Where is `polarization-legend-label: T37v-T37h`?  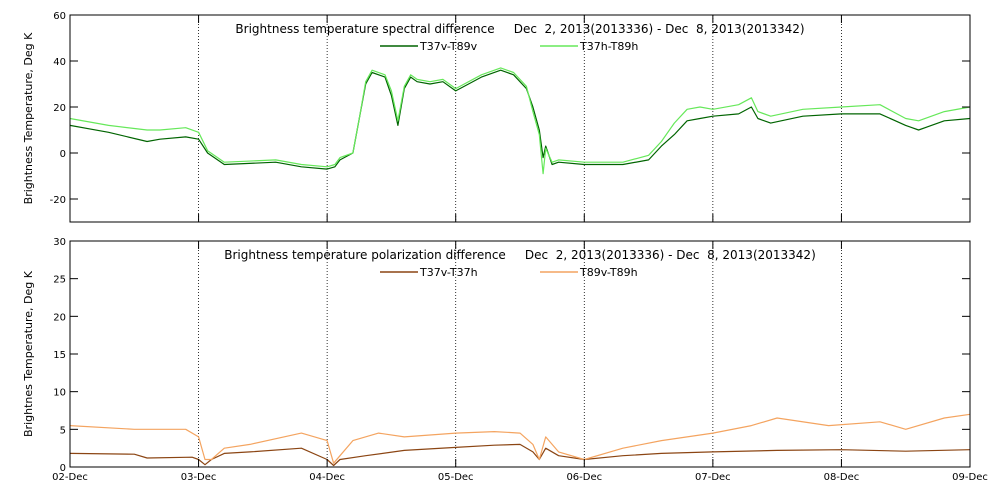 polarization-legend-label: T37v-T37h is located at coordinates (448, 272).